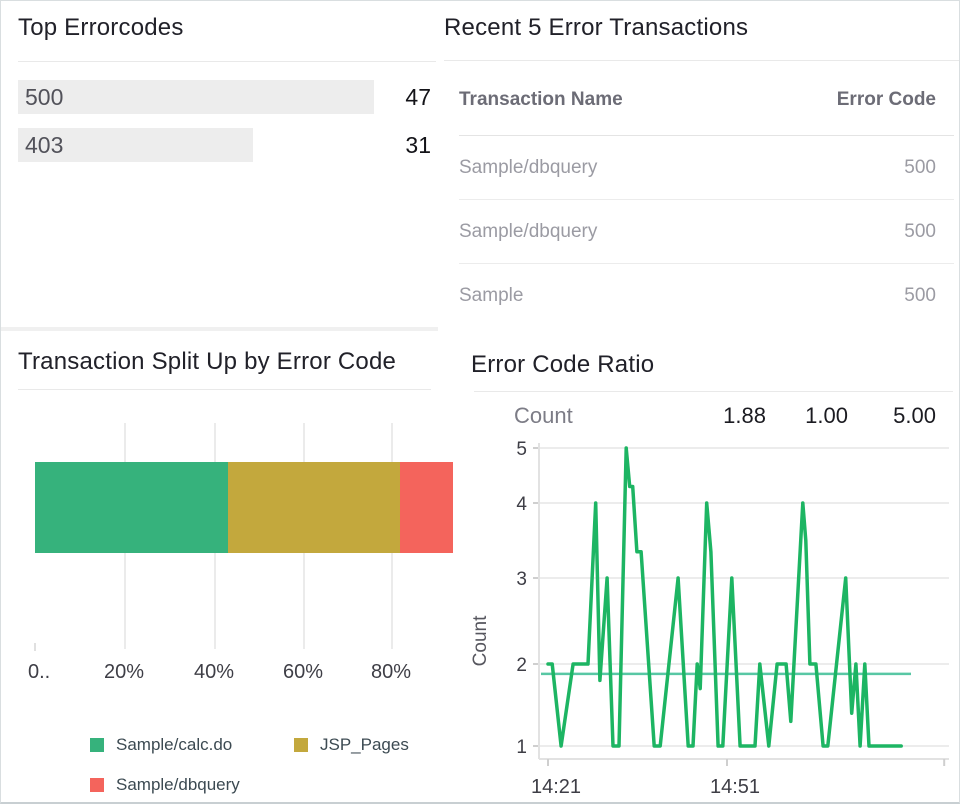 The width and height of the screenshot is (960, 804). Describe the element at coordinates (543, 415) in the screenshot. I see `stat-count-label: Count` at that location.